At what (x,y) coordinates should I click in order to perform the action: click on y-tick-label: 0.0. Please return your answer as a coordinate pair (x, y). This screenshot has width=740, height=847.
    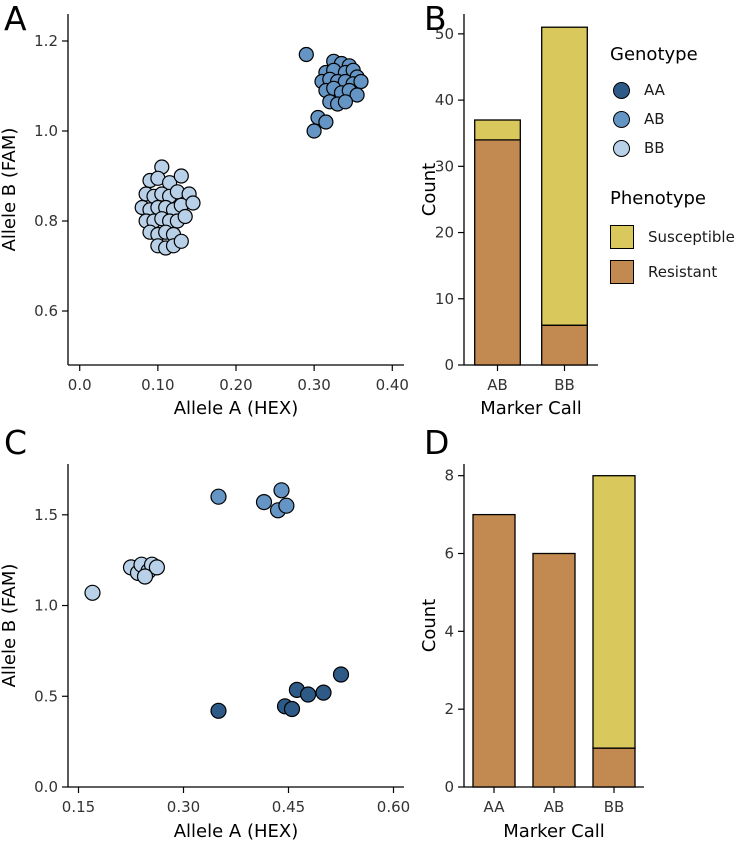
    Looking at the image, I should click on (46, 787).